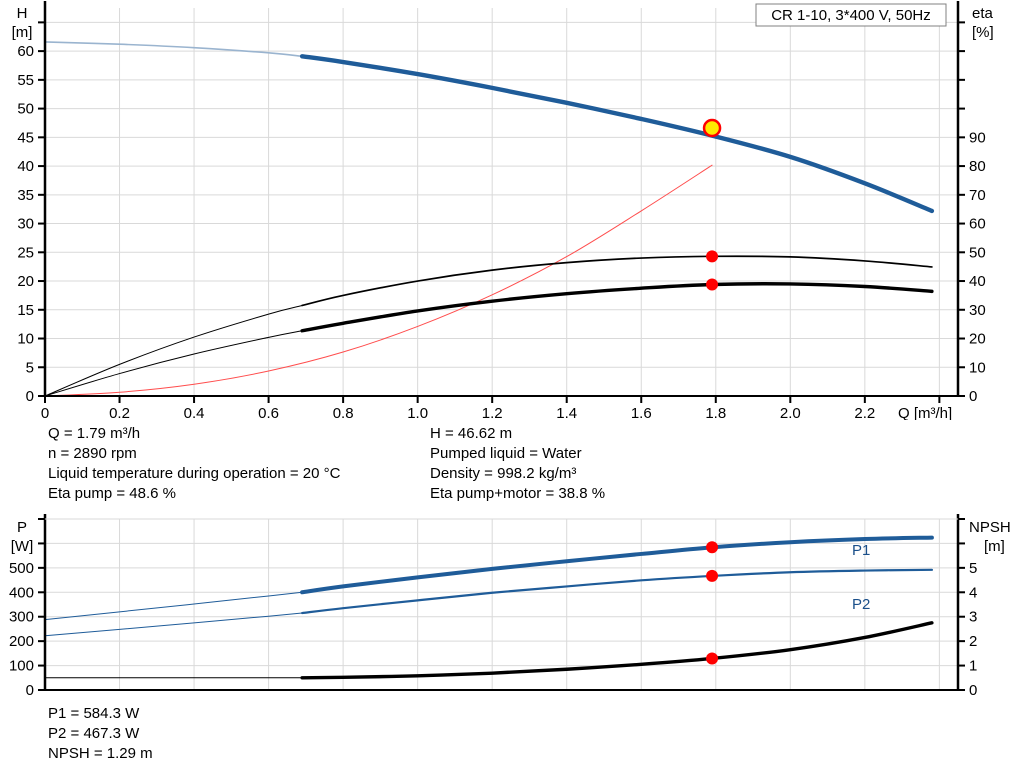 This screenshot has width=1024, height=781. What do you see at coordinates (173, 49) in the screenshot?
I see `head-curve-thin` at bounding box center [173, 49].